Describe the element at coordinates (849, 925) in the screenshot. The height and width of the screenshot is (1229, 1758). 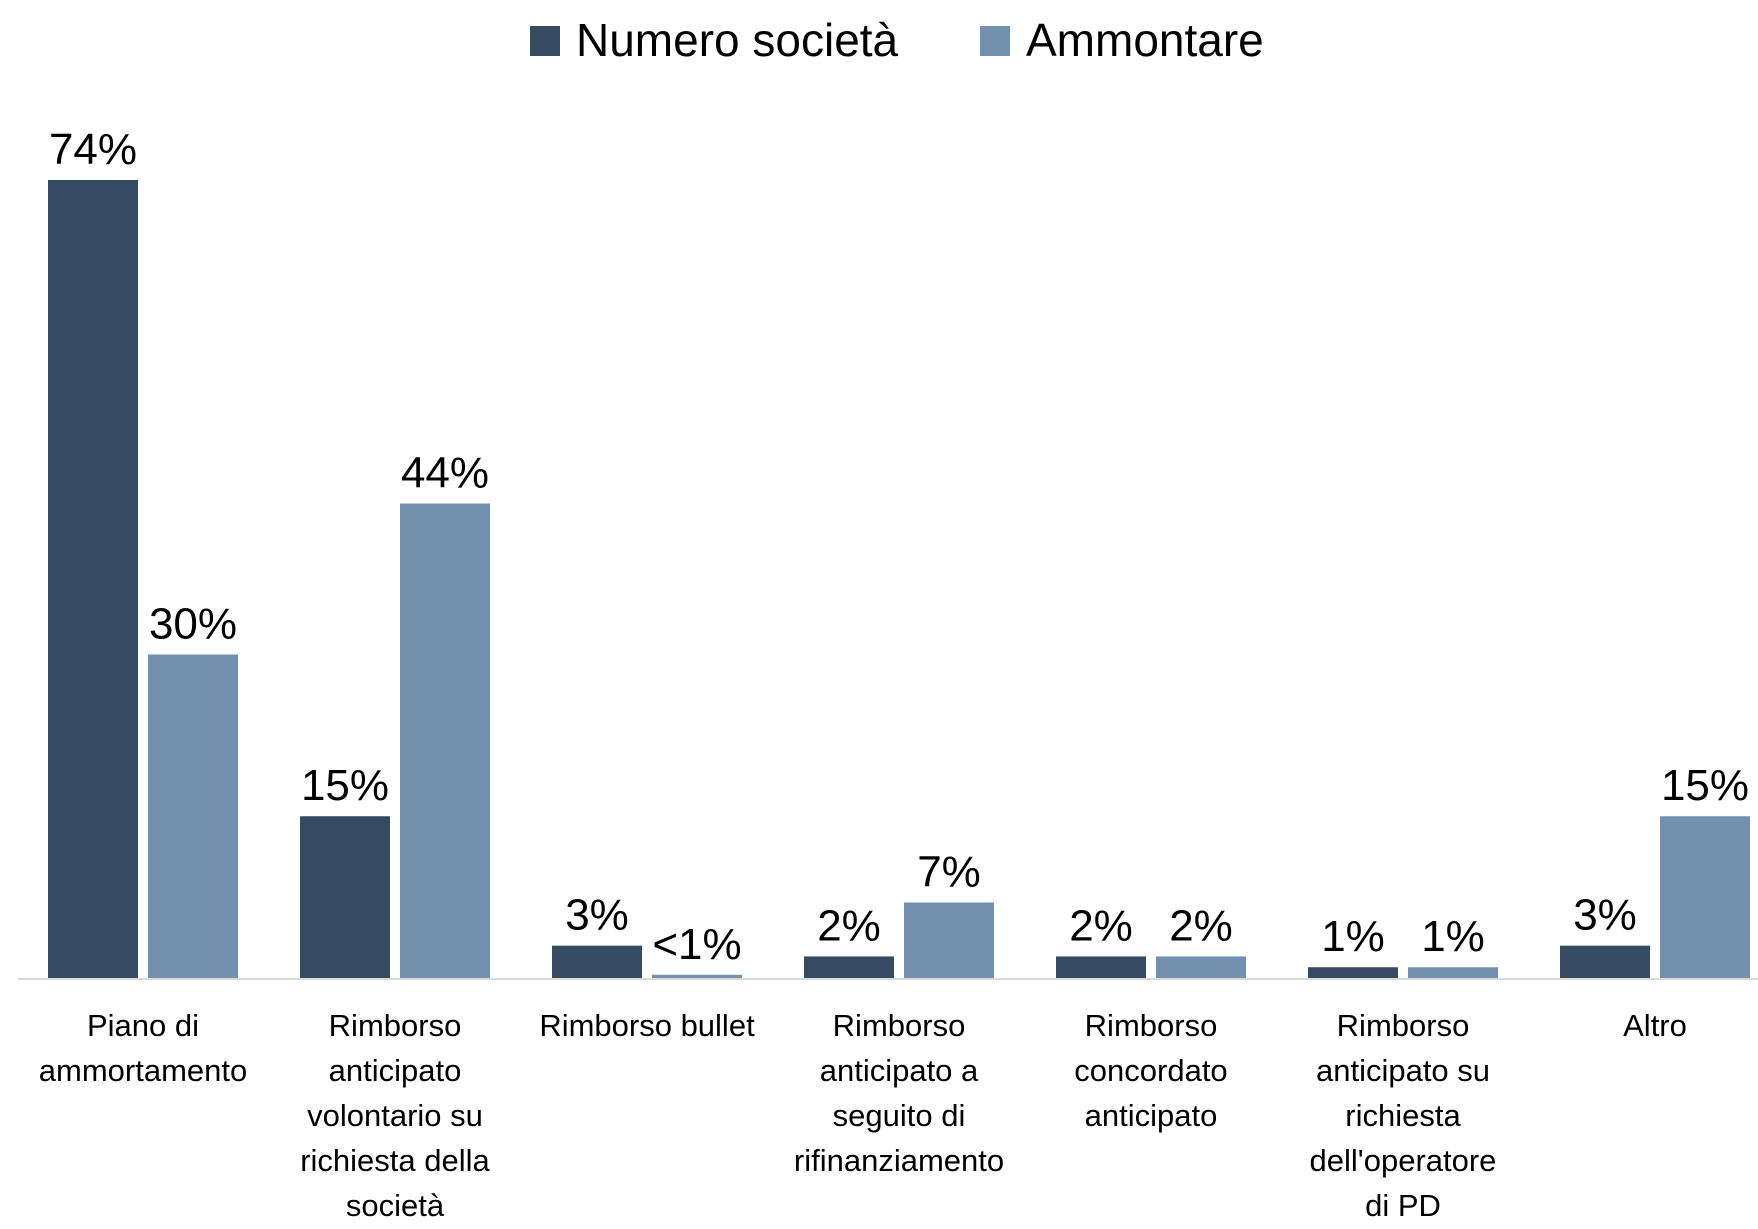
I see `data-label-numero-societa-3: 2%` at that location.